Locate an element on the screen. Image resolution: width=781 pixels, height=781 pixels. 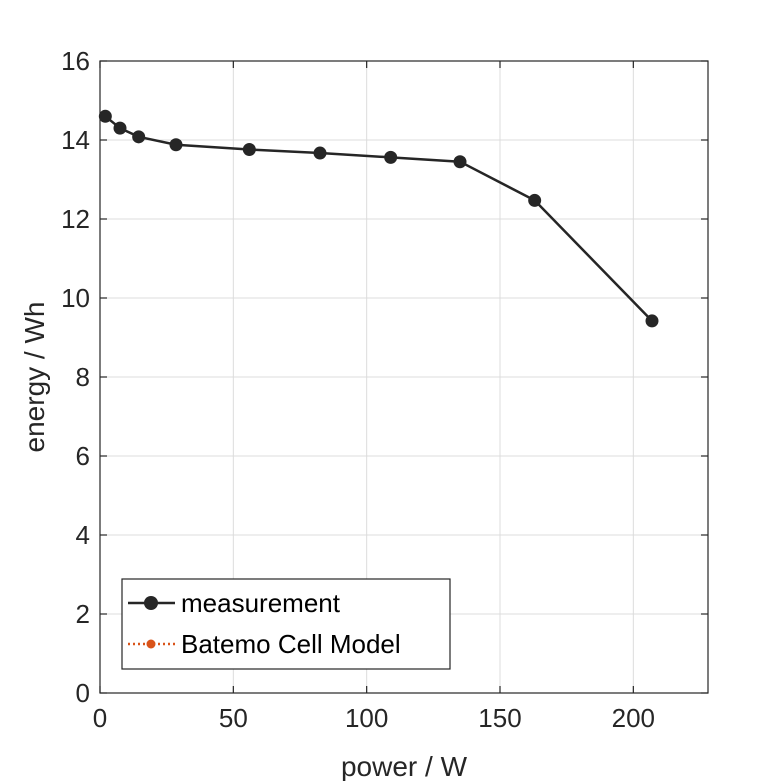
x-axis-label: power / W is located at coordinates (404, 766).